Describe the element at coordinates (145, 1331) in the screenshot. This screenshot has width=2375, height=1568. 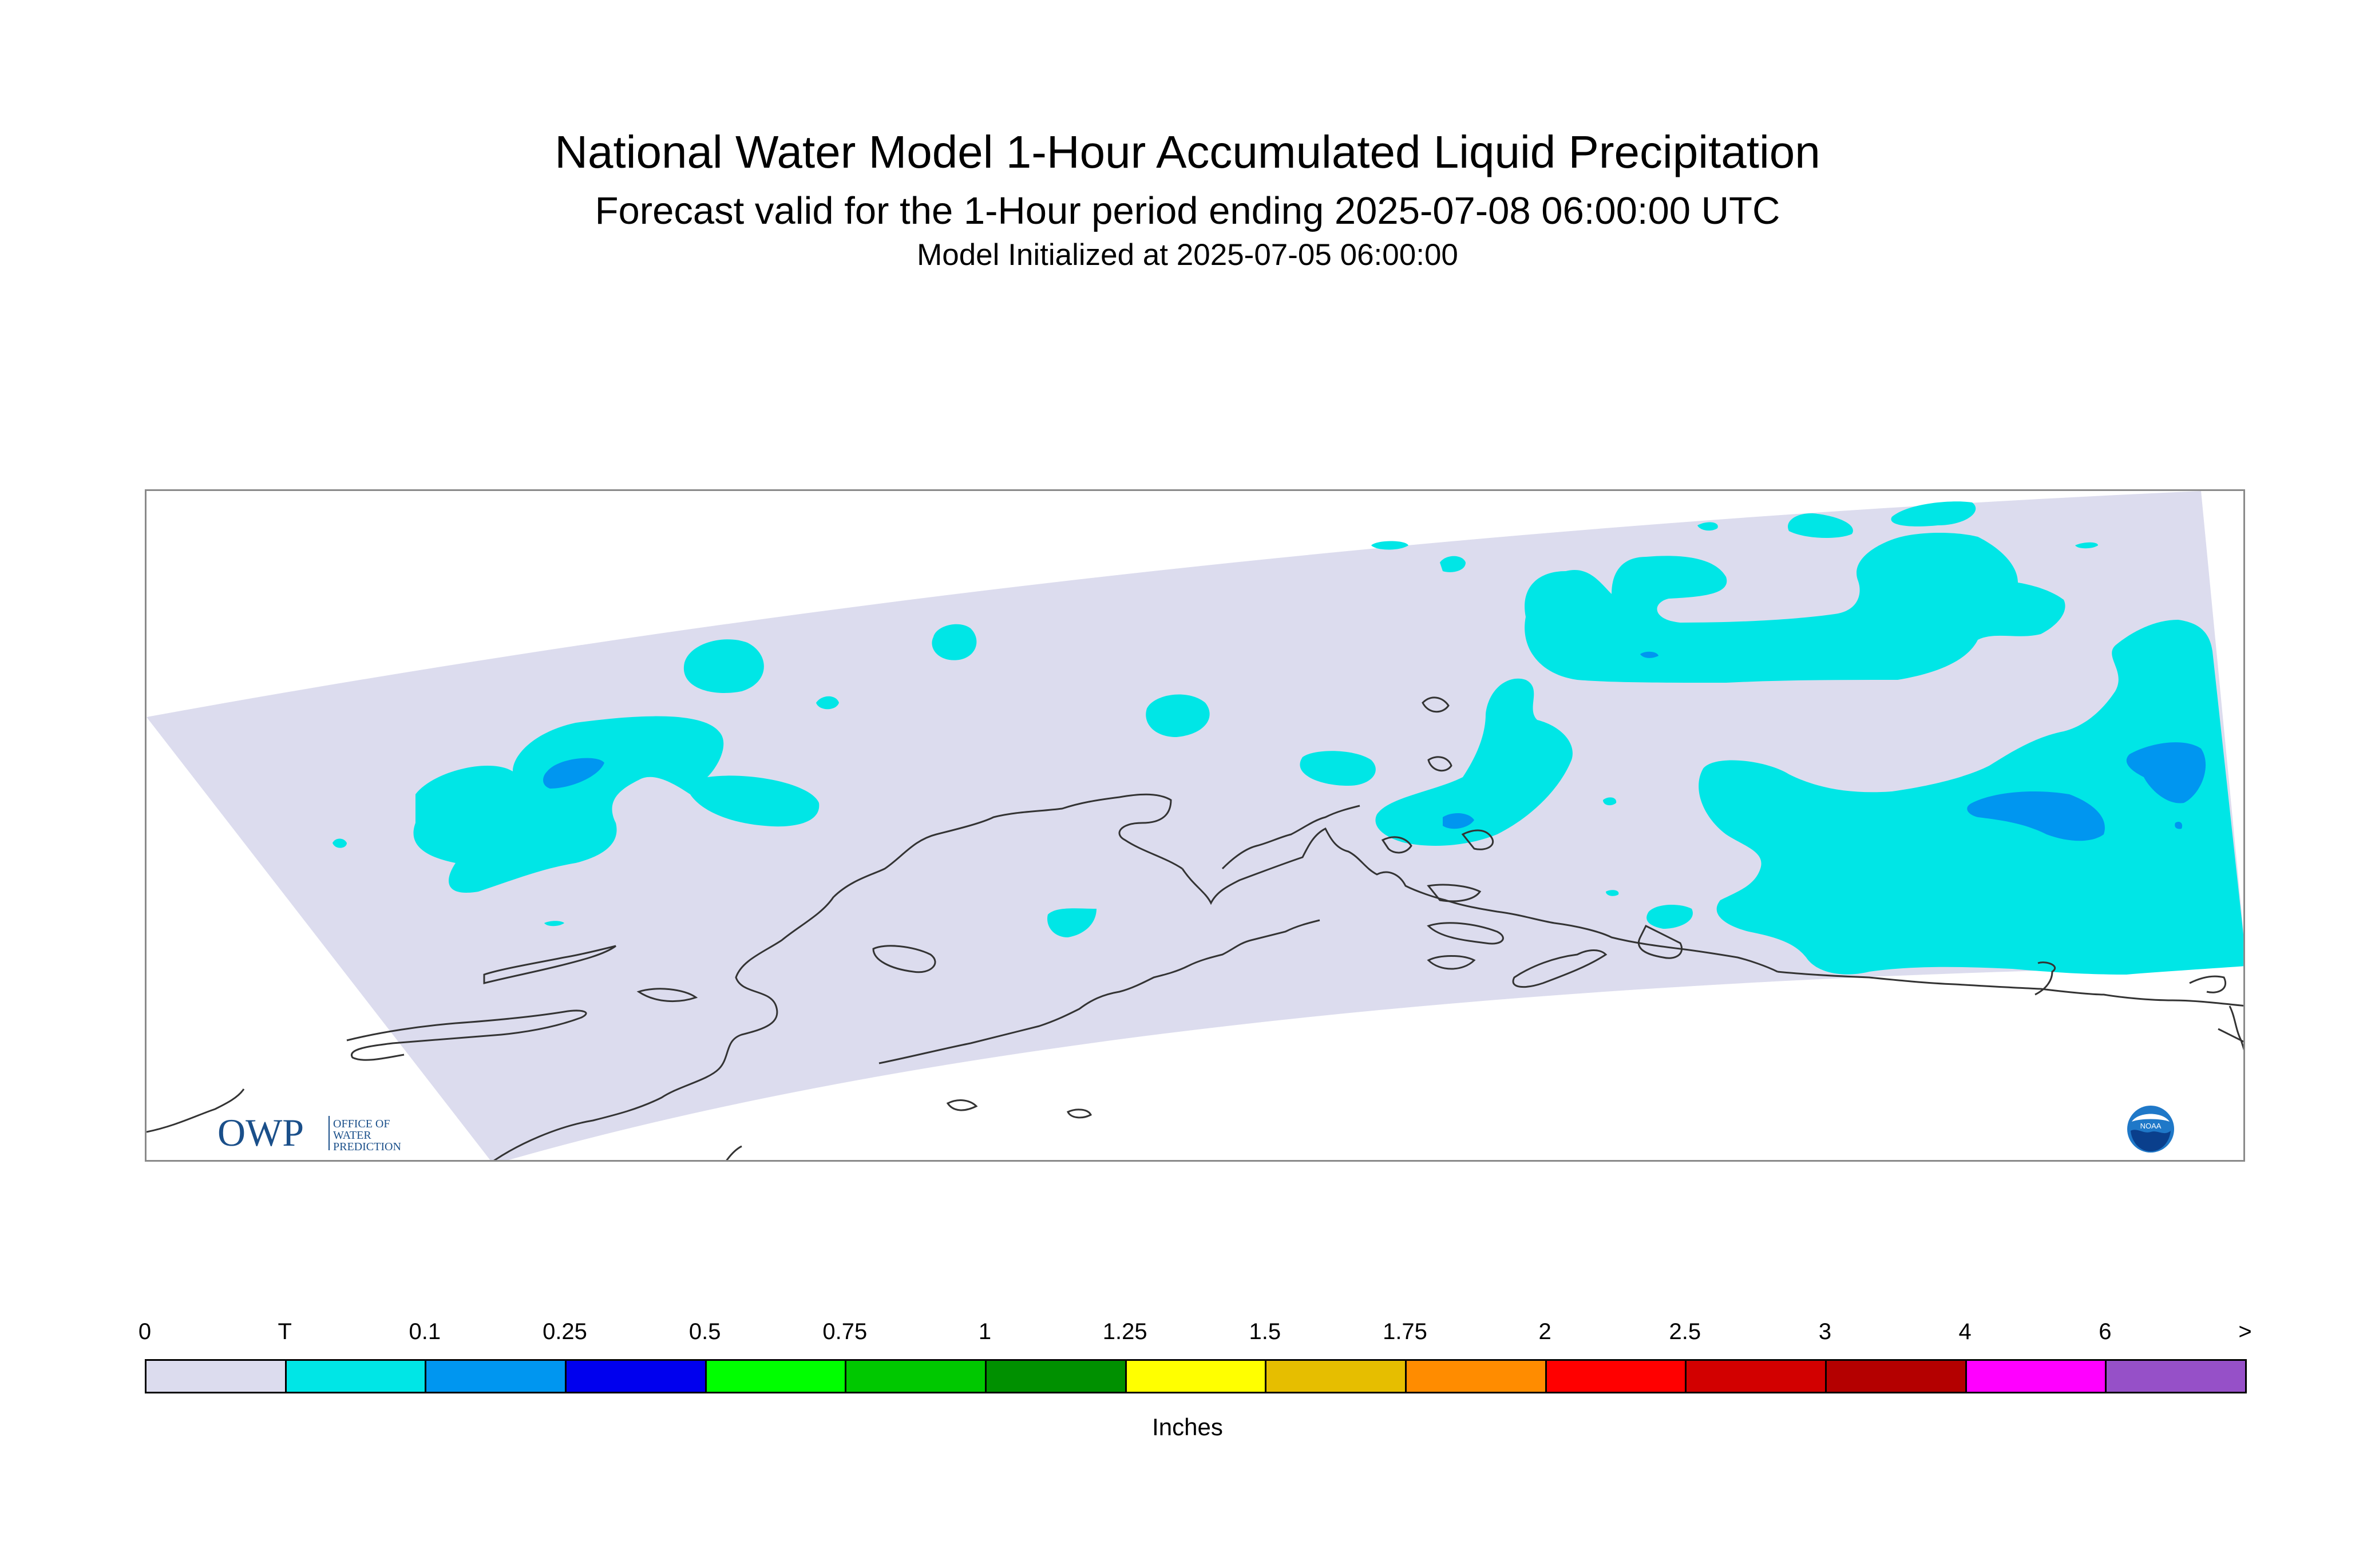
I see `legend-tick-label: 0` at that location.